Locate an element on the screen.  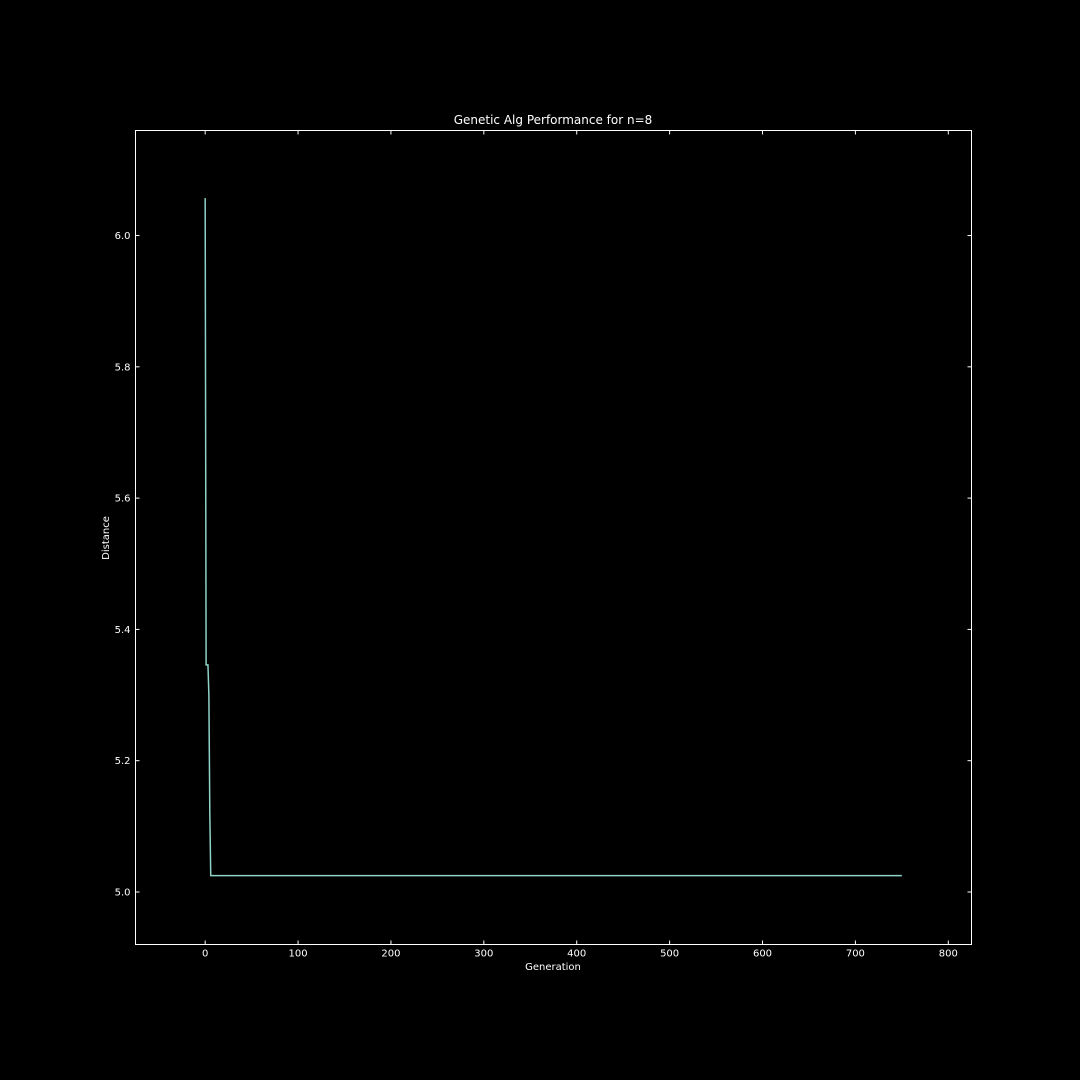
y-tick-label: 5.2 is located at coordinates (123, 761).